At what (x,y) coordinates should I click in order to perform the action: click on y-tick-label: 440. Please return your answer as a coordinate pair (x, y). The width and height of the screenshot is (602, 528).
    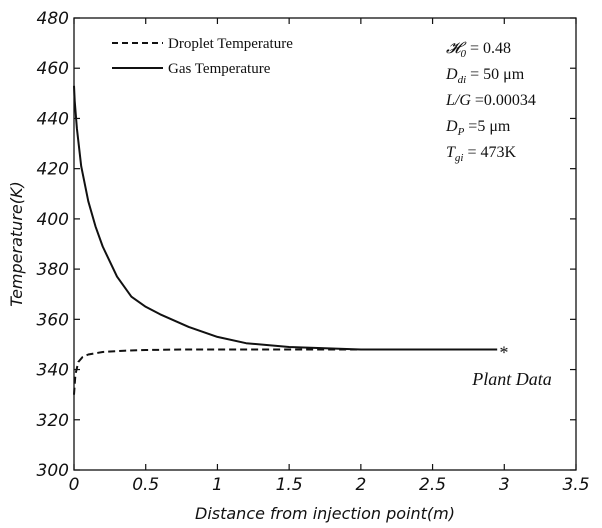
    Looking at the image, I should click on (53, 119).